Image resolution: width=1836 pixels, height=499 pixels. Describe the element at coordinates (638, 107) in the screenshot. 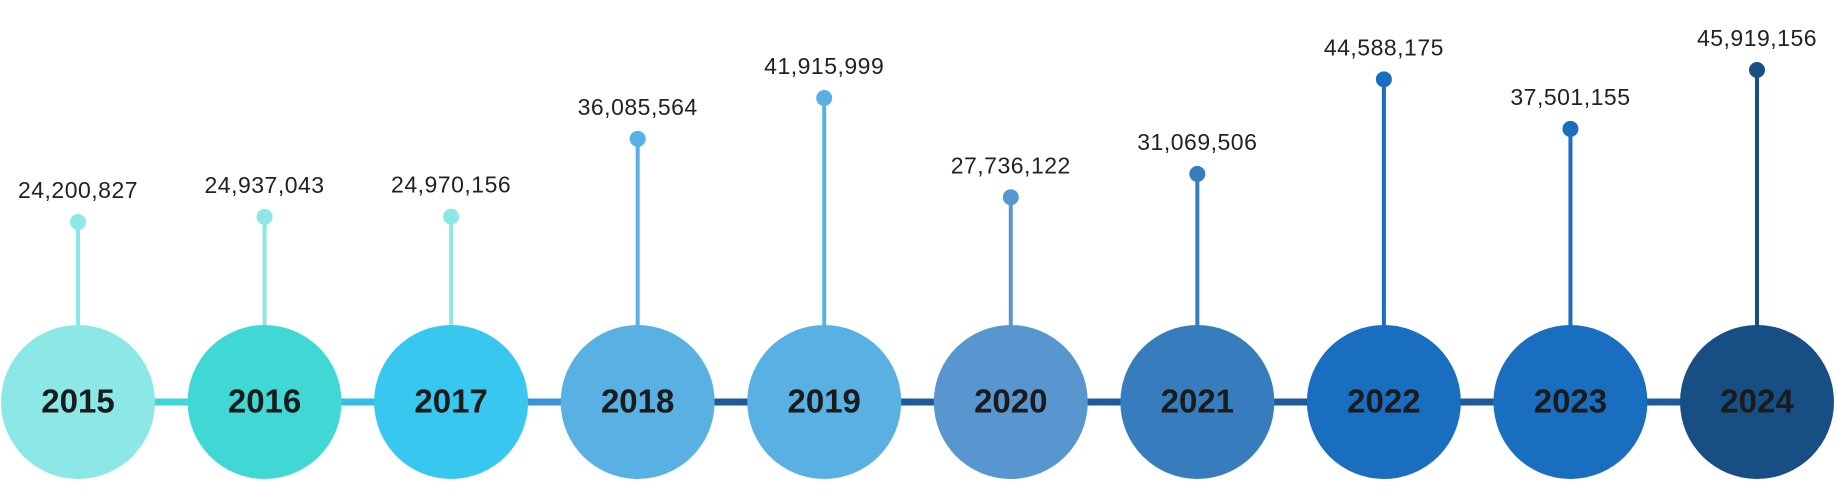

I see `value-label: 36,085,564` at that location.